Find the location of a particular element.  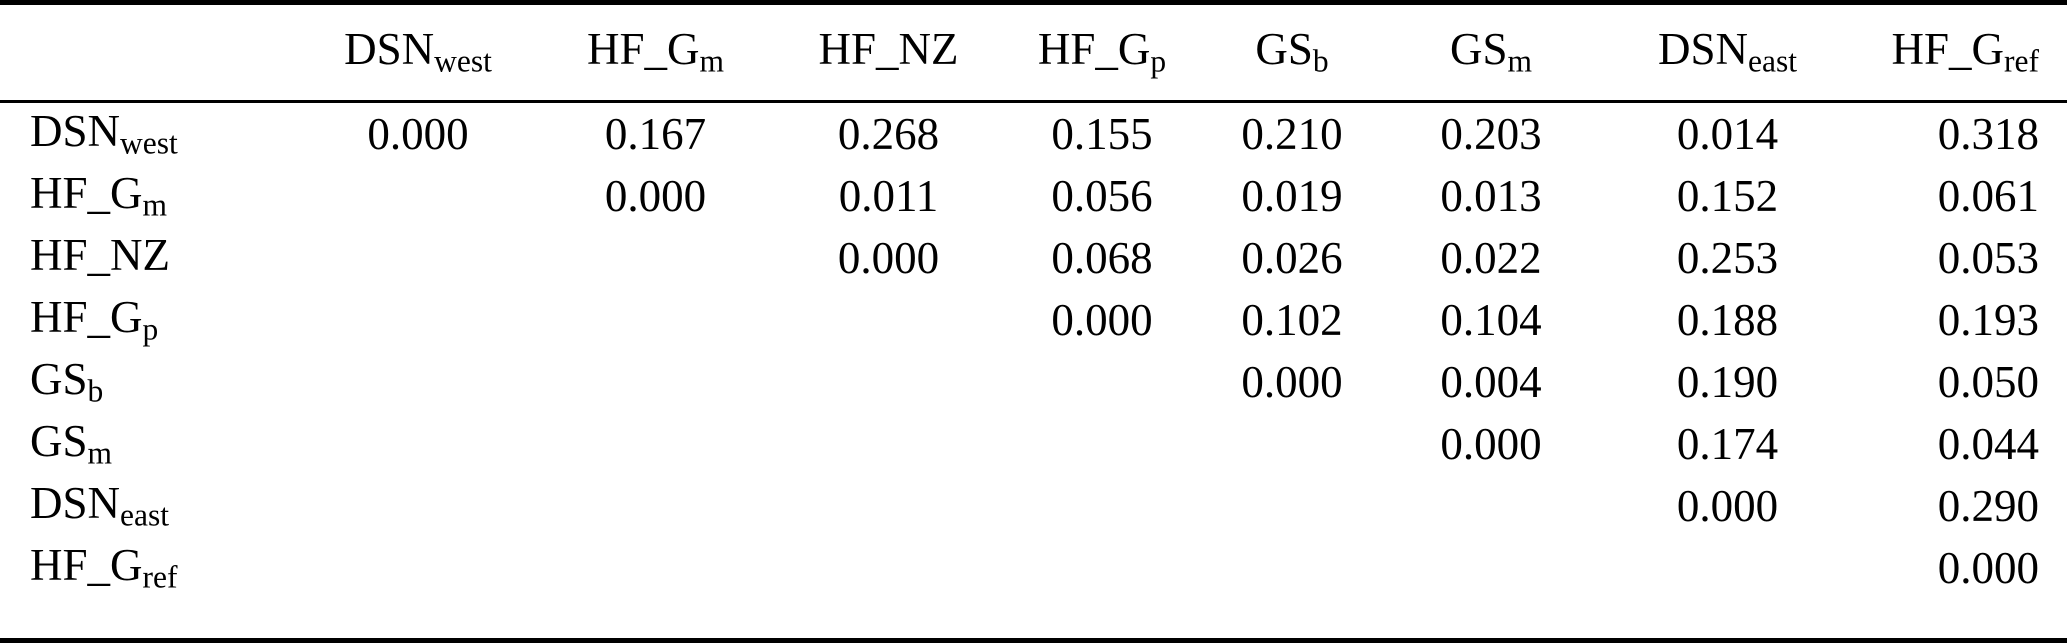

col-header-0-subscript: west is located at coordinates (463, 62).